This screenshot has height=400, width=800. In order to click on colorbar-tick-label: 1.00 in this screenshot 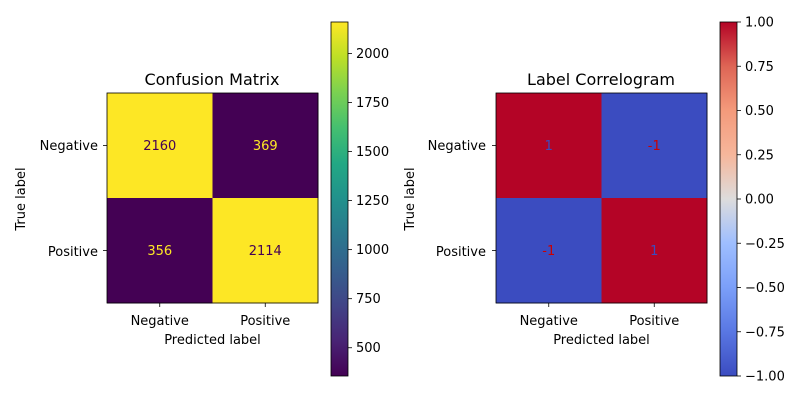, I will do `click(759, 23)`.